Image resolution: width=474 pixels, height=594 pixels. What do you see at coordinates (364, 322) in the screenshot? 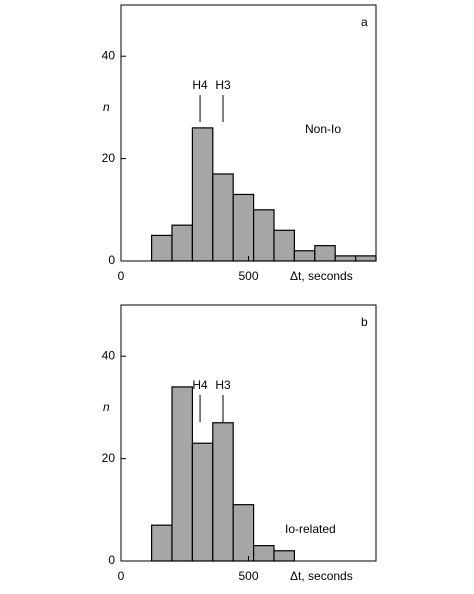
I see `panel-label: b` at bounding box center [364, 322].